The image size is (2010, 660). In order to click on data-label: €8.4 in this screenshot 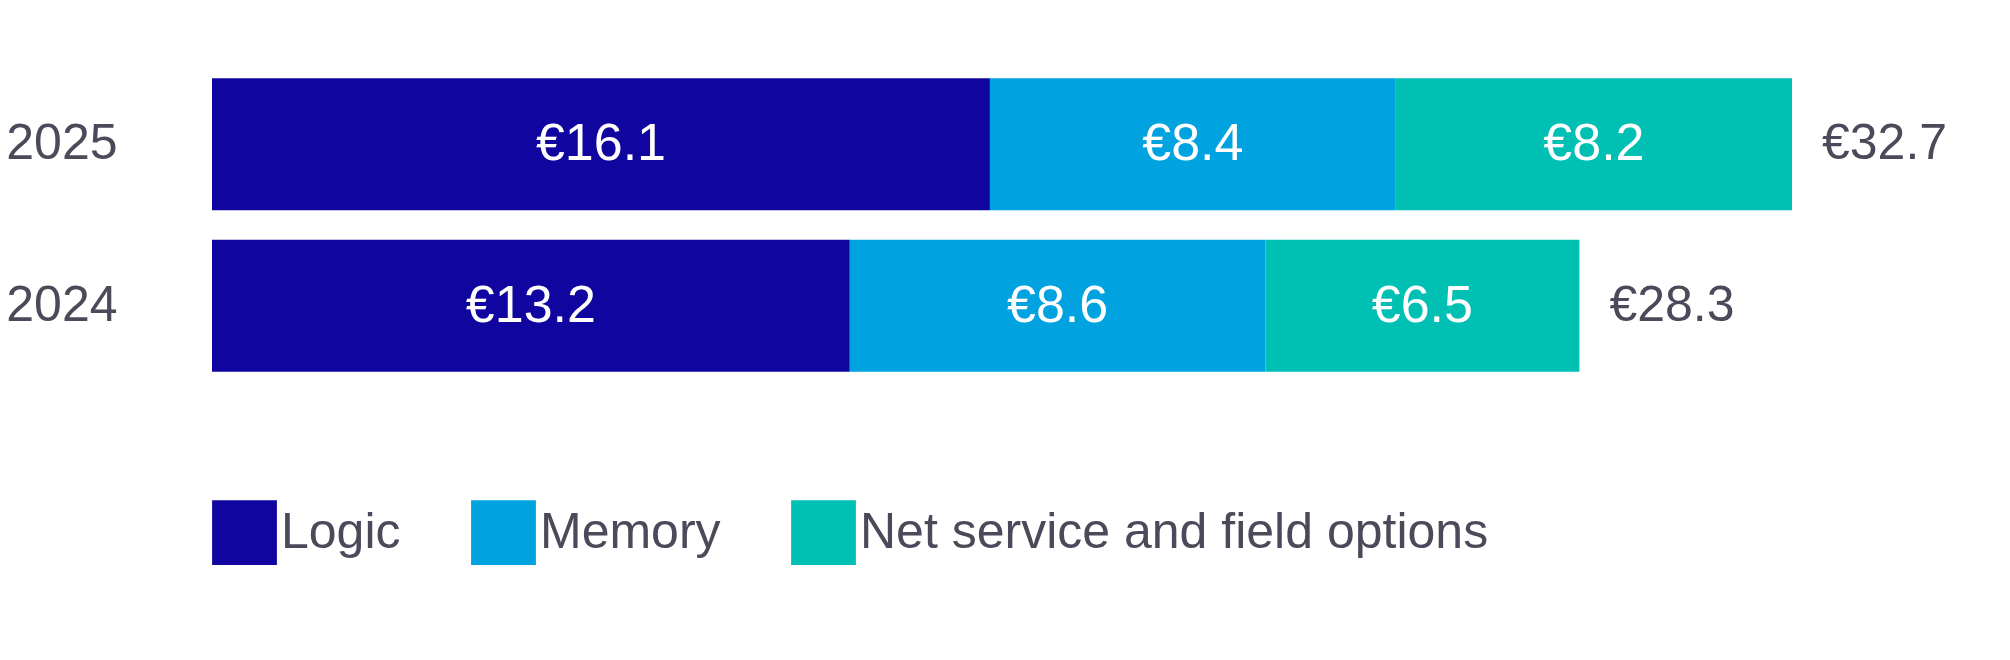, I will do `click(1193, 142)`.